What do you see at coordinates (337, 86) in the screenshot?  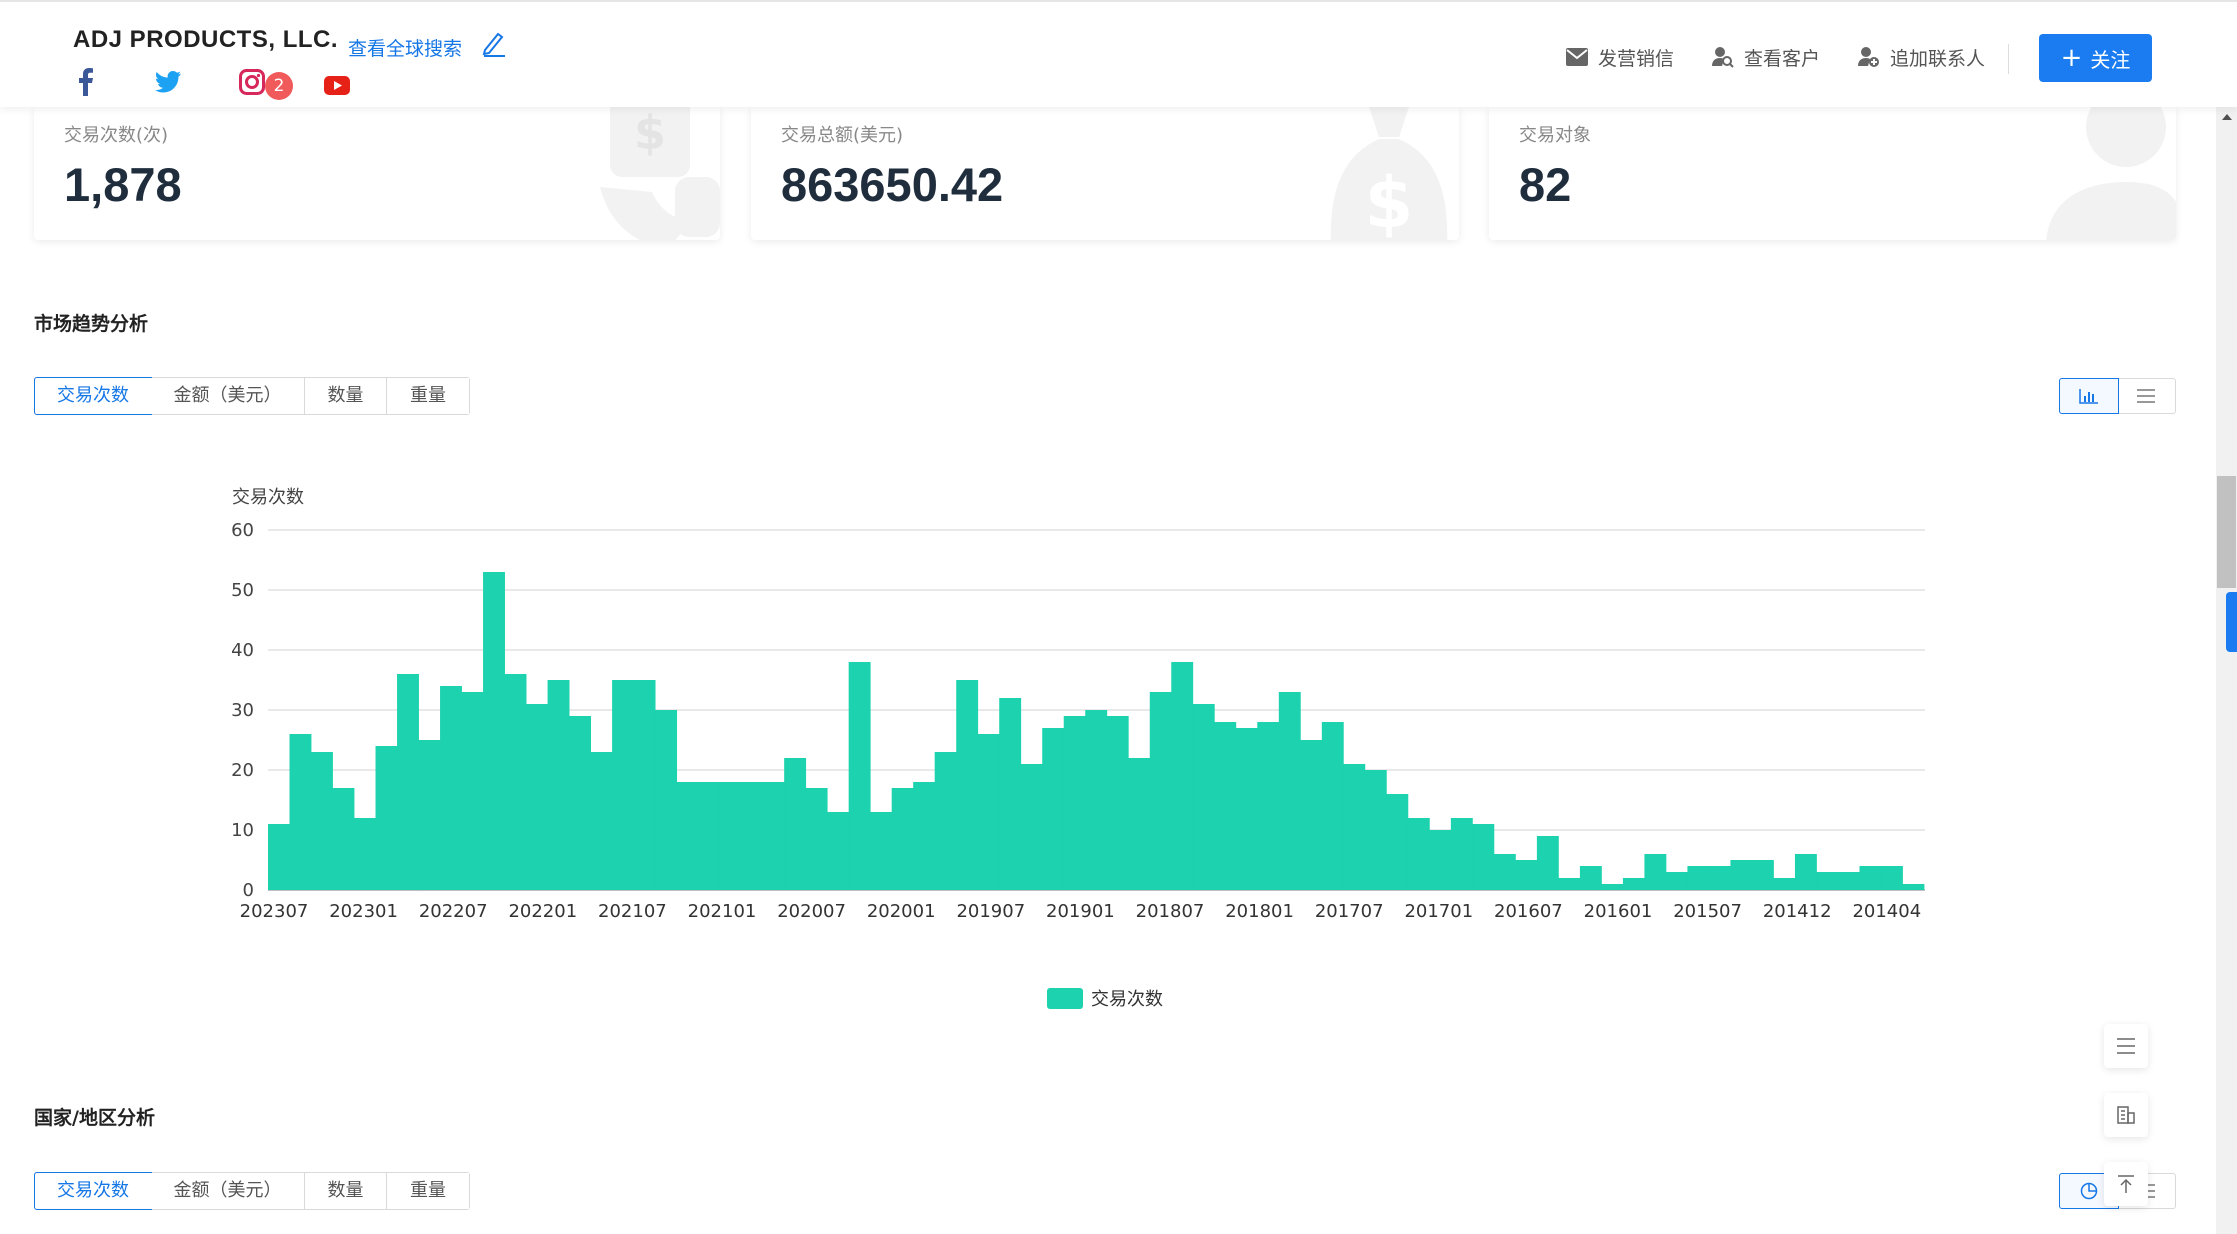 I see `youtube-icon` at bounding box center [337, 86].